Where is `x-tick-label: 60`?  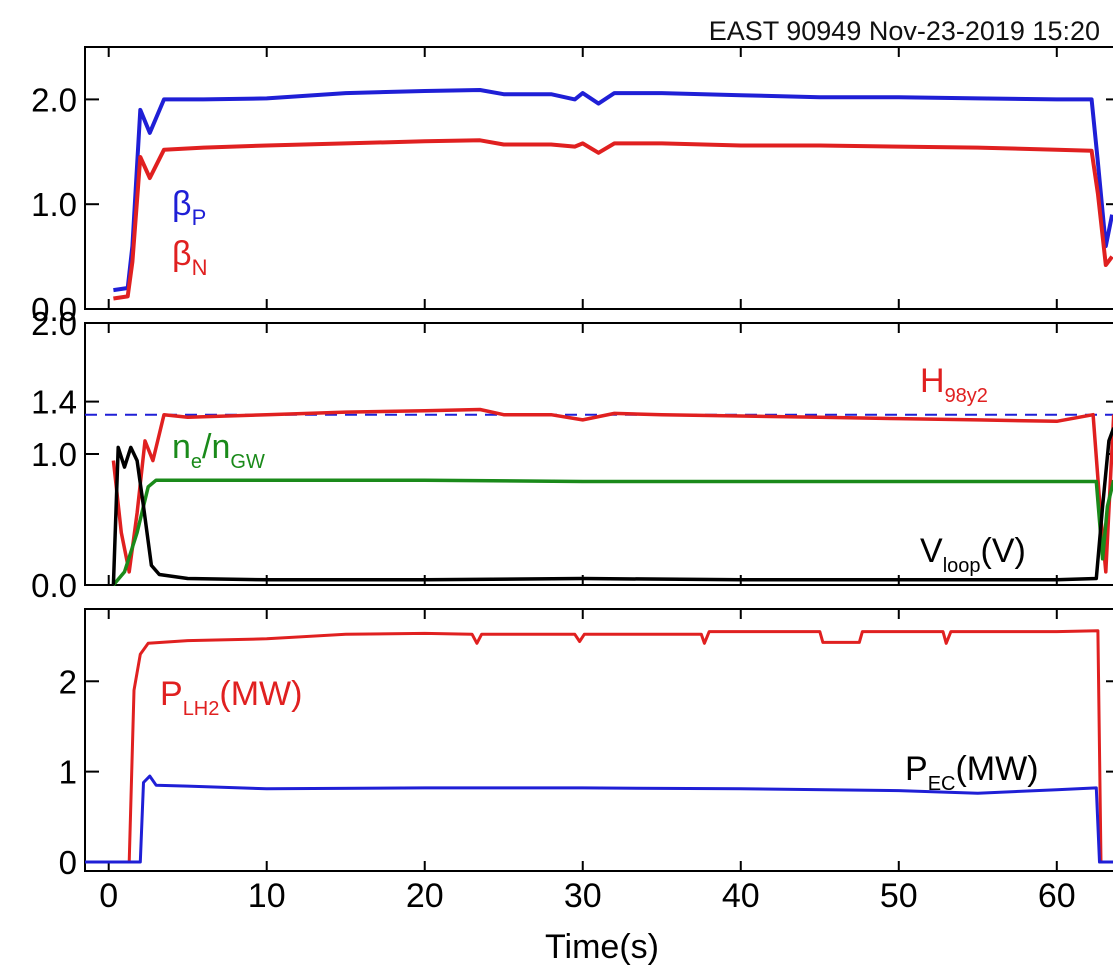 x-tick-label: 60 is located at coordinates (1057, 896).